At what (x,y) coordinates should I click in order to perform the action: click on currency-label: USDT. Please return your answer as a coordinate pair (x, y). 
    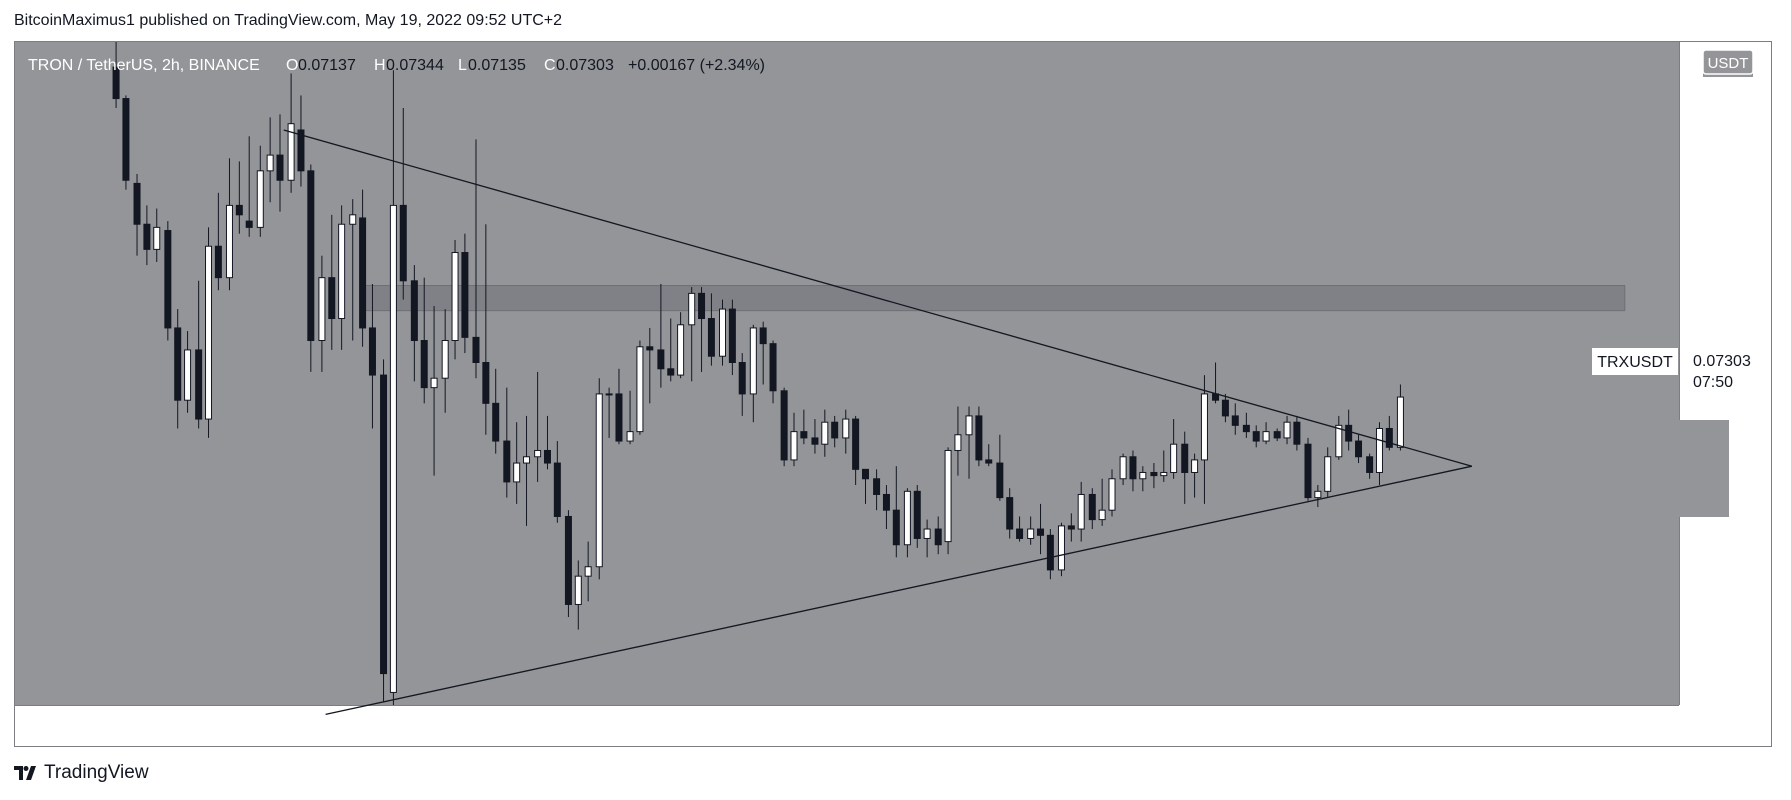
    Looking at the image, I should click on (1728, 63).